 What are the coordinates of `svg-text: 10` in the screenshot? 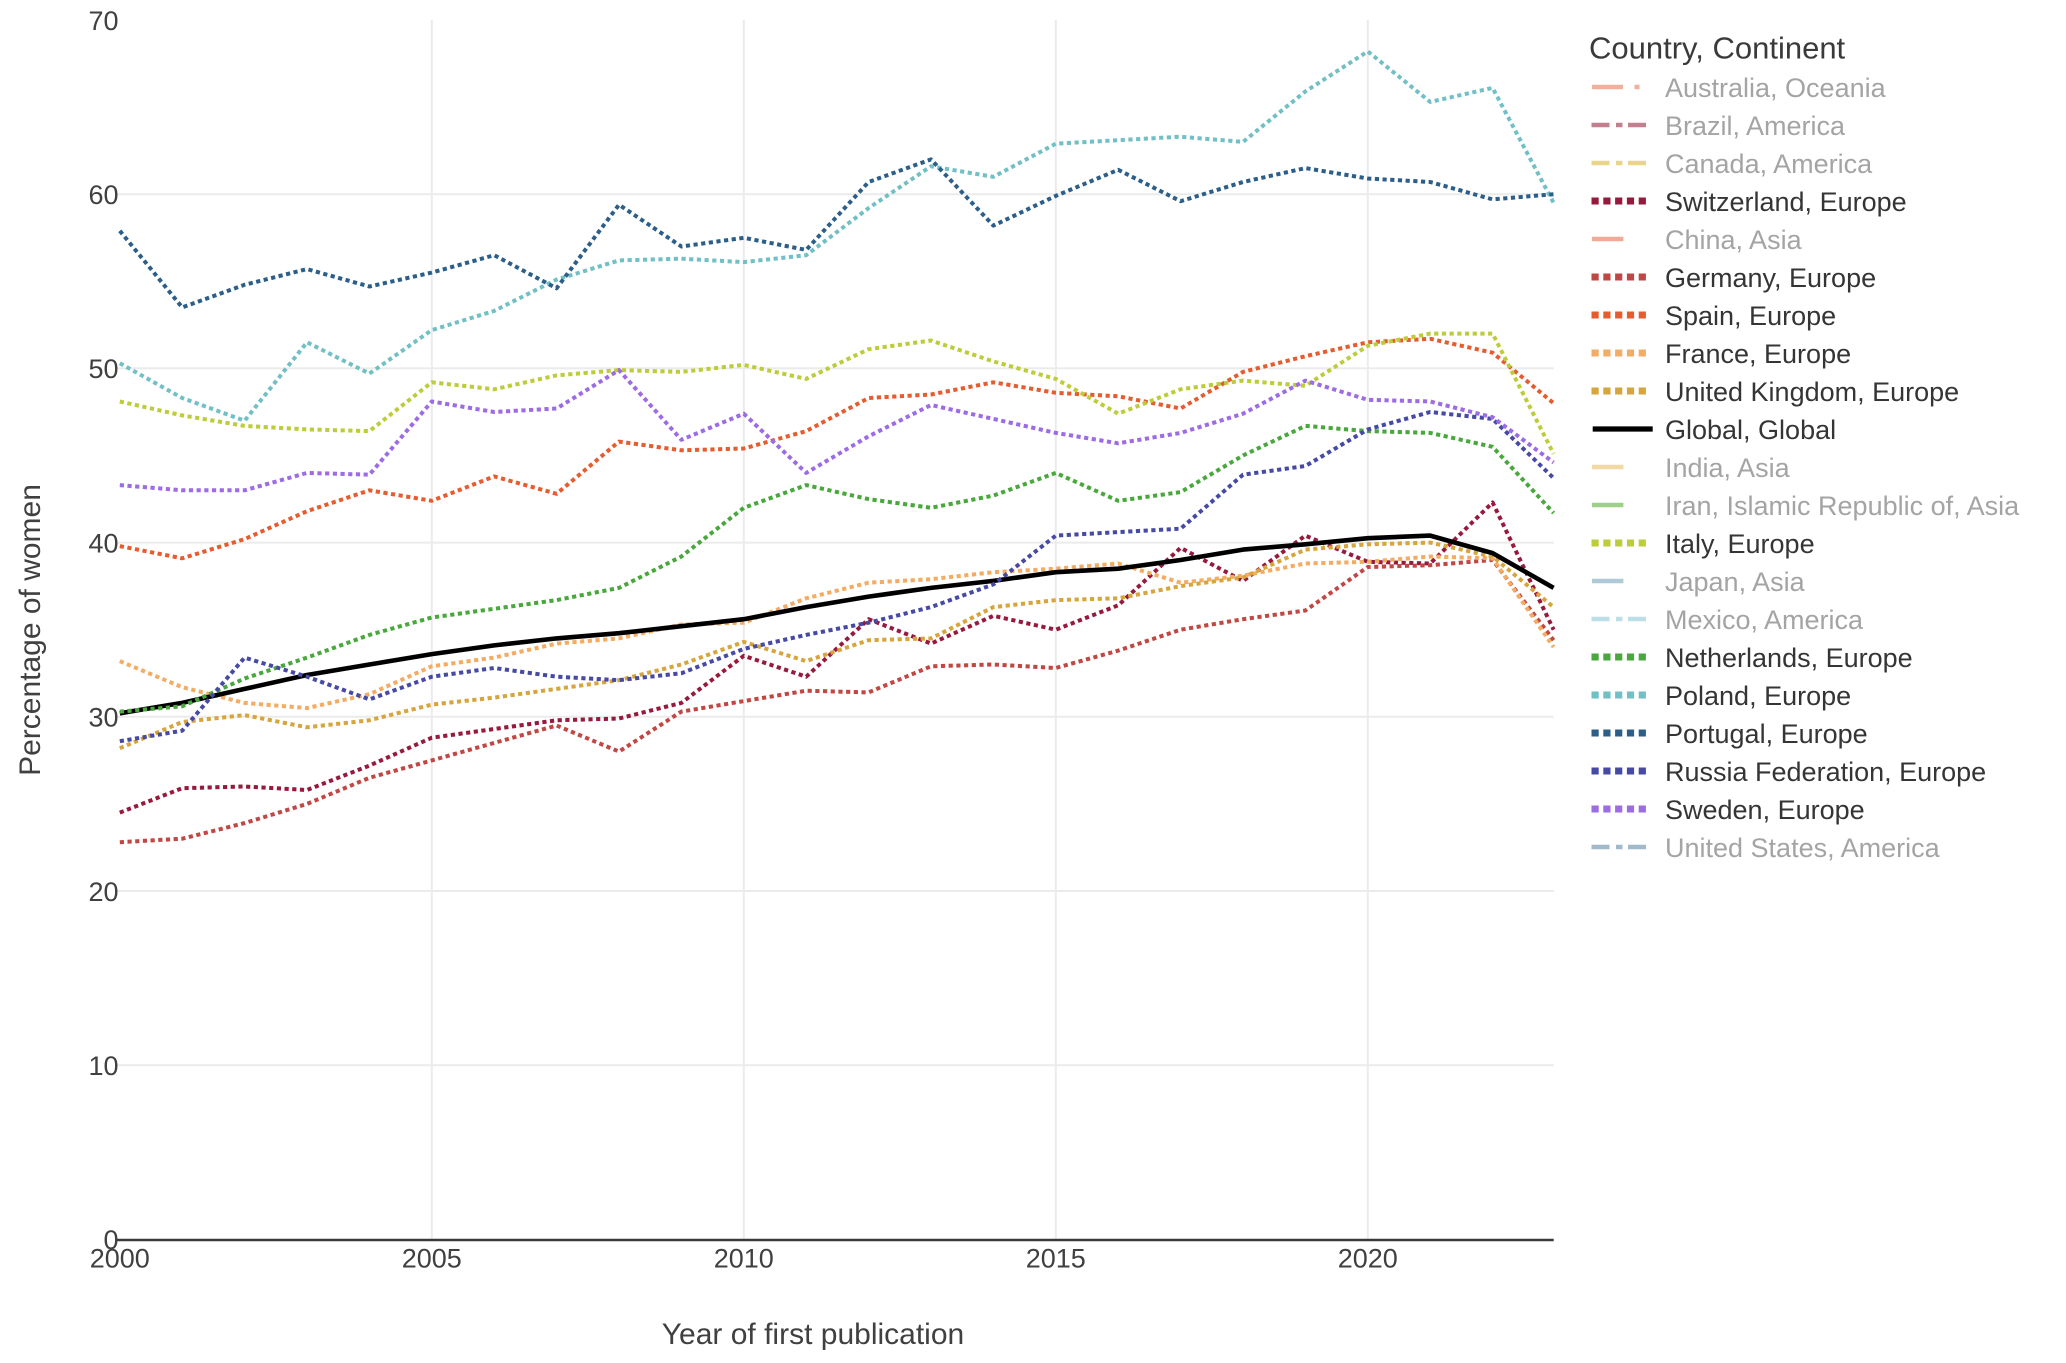 It's located at (103, 1066).